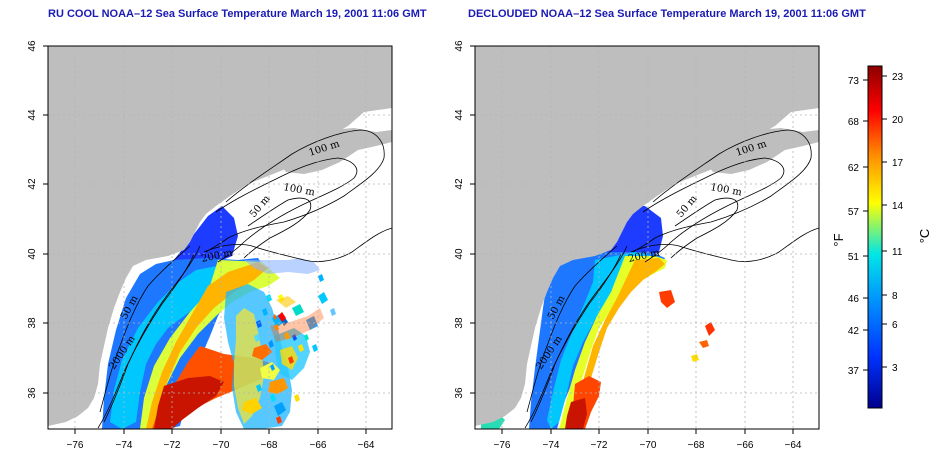 The height and width of the screenshot is (475, 950). What do you see at coordinates (854, 81) in the screenshot?
I see `fahrenheit-tick-label: 73` at bounding box center [854, 81].